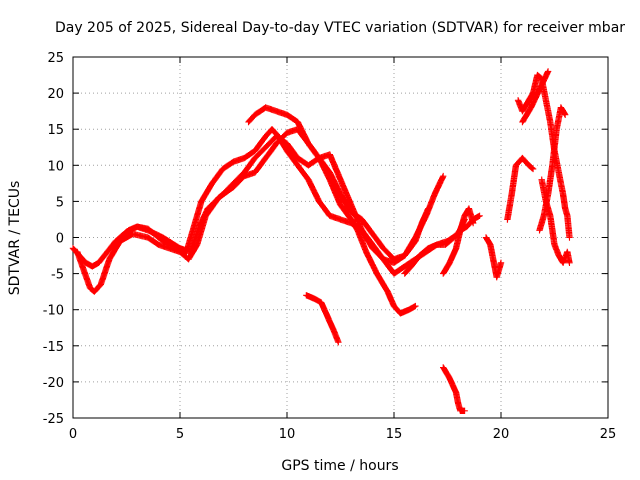  What do you see at coordinates (55, 94) in the screenshot?
I see `y-tick-label: 20` at bounding box center [55, 94].